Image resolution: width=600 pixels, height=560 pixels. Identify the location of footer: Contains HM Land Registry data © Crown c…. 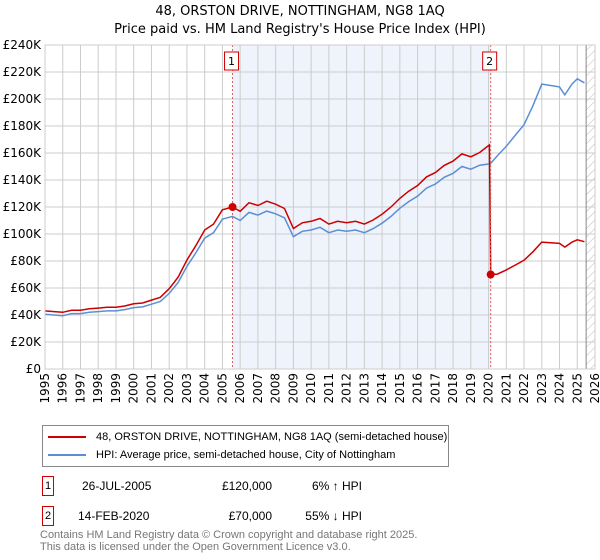
(228, 541).